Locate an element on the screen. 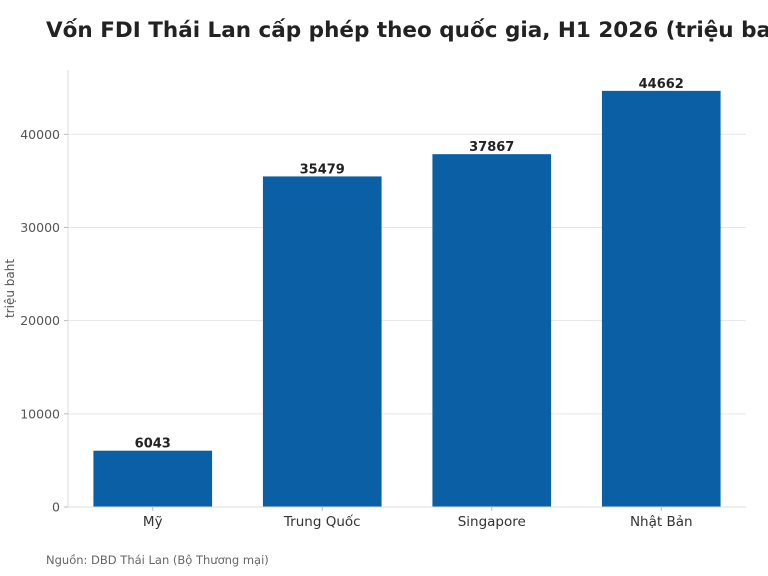  y-tick-label: 20000 is located at coordinates (40, 320).